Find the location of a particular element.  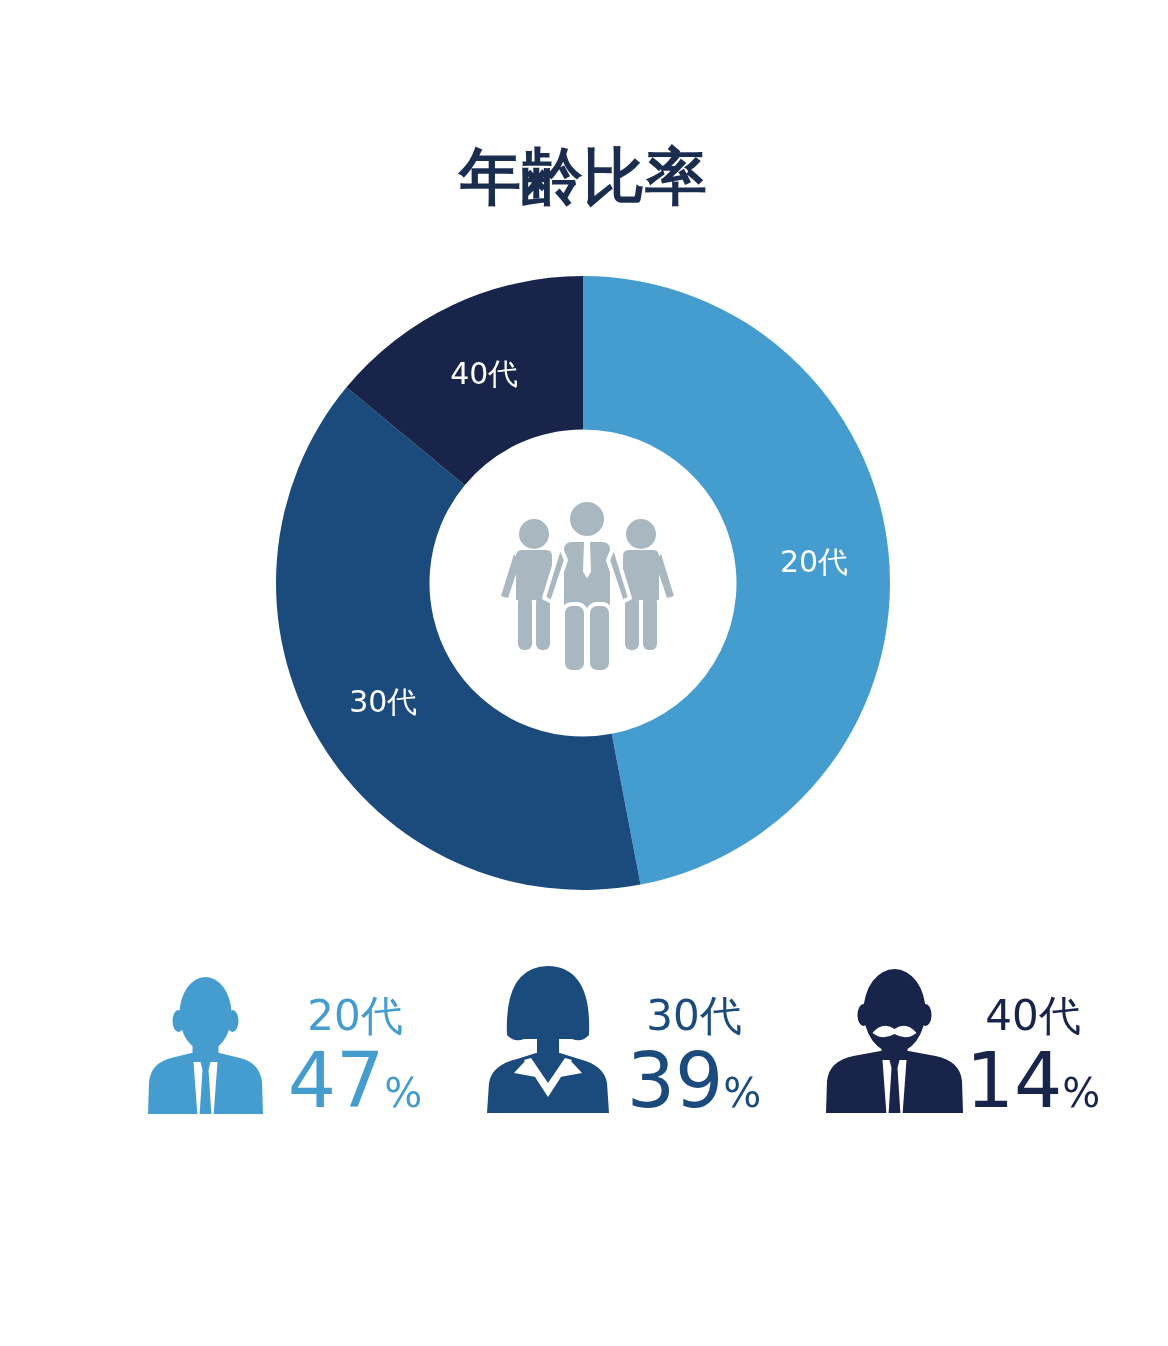

slice-label: 30代 is located at coordinates (383, 701).